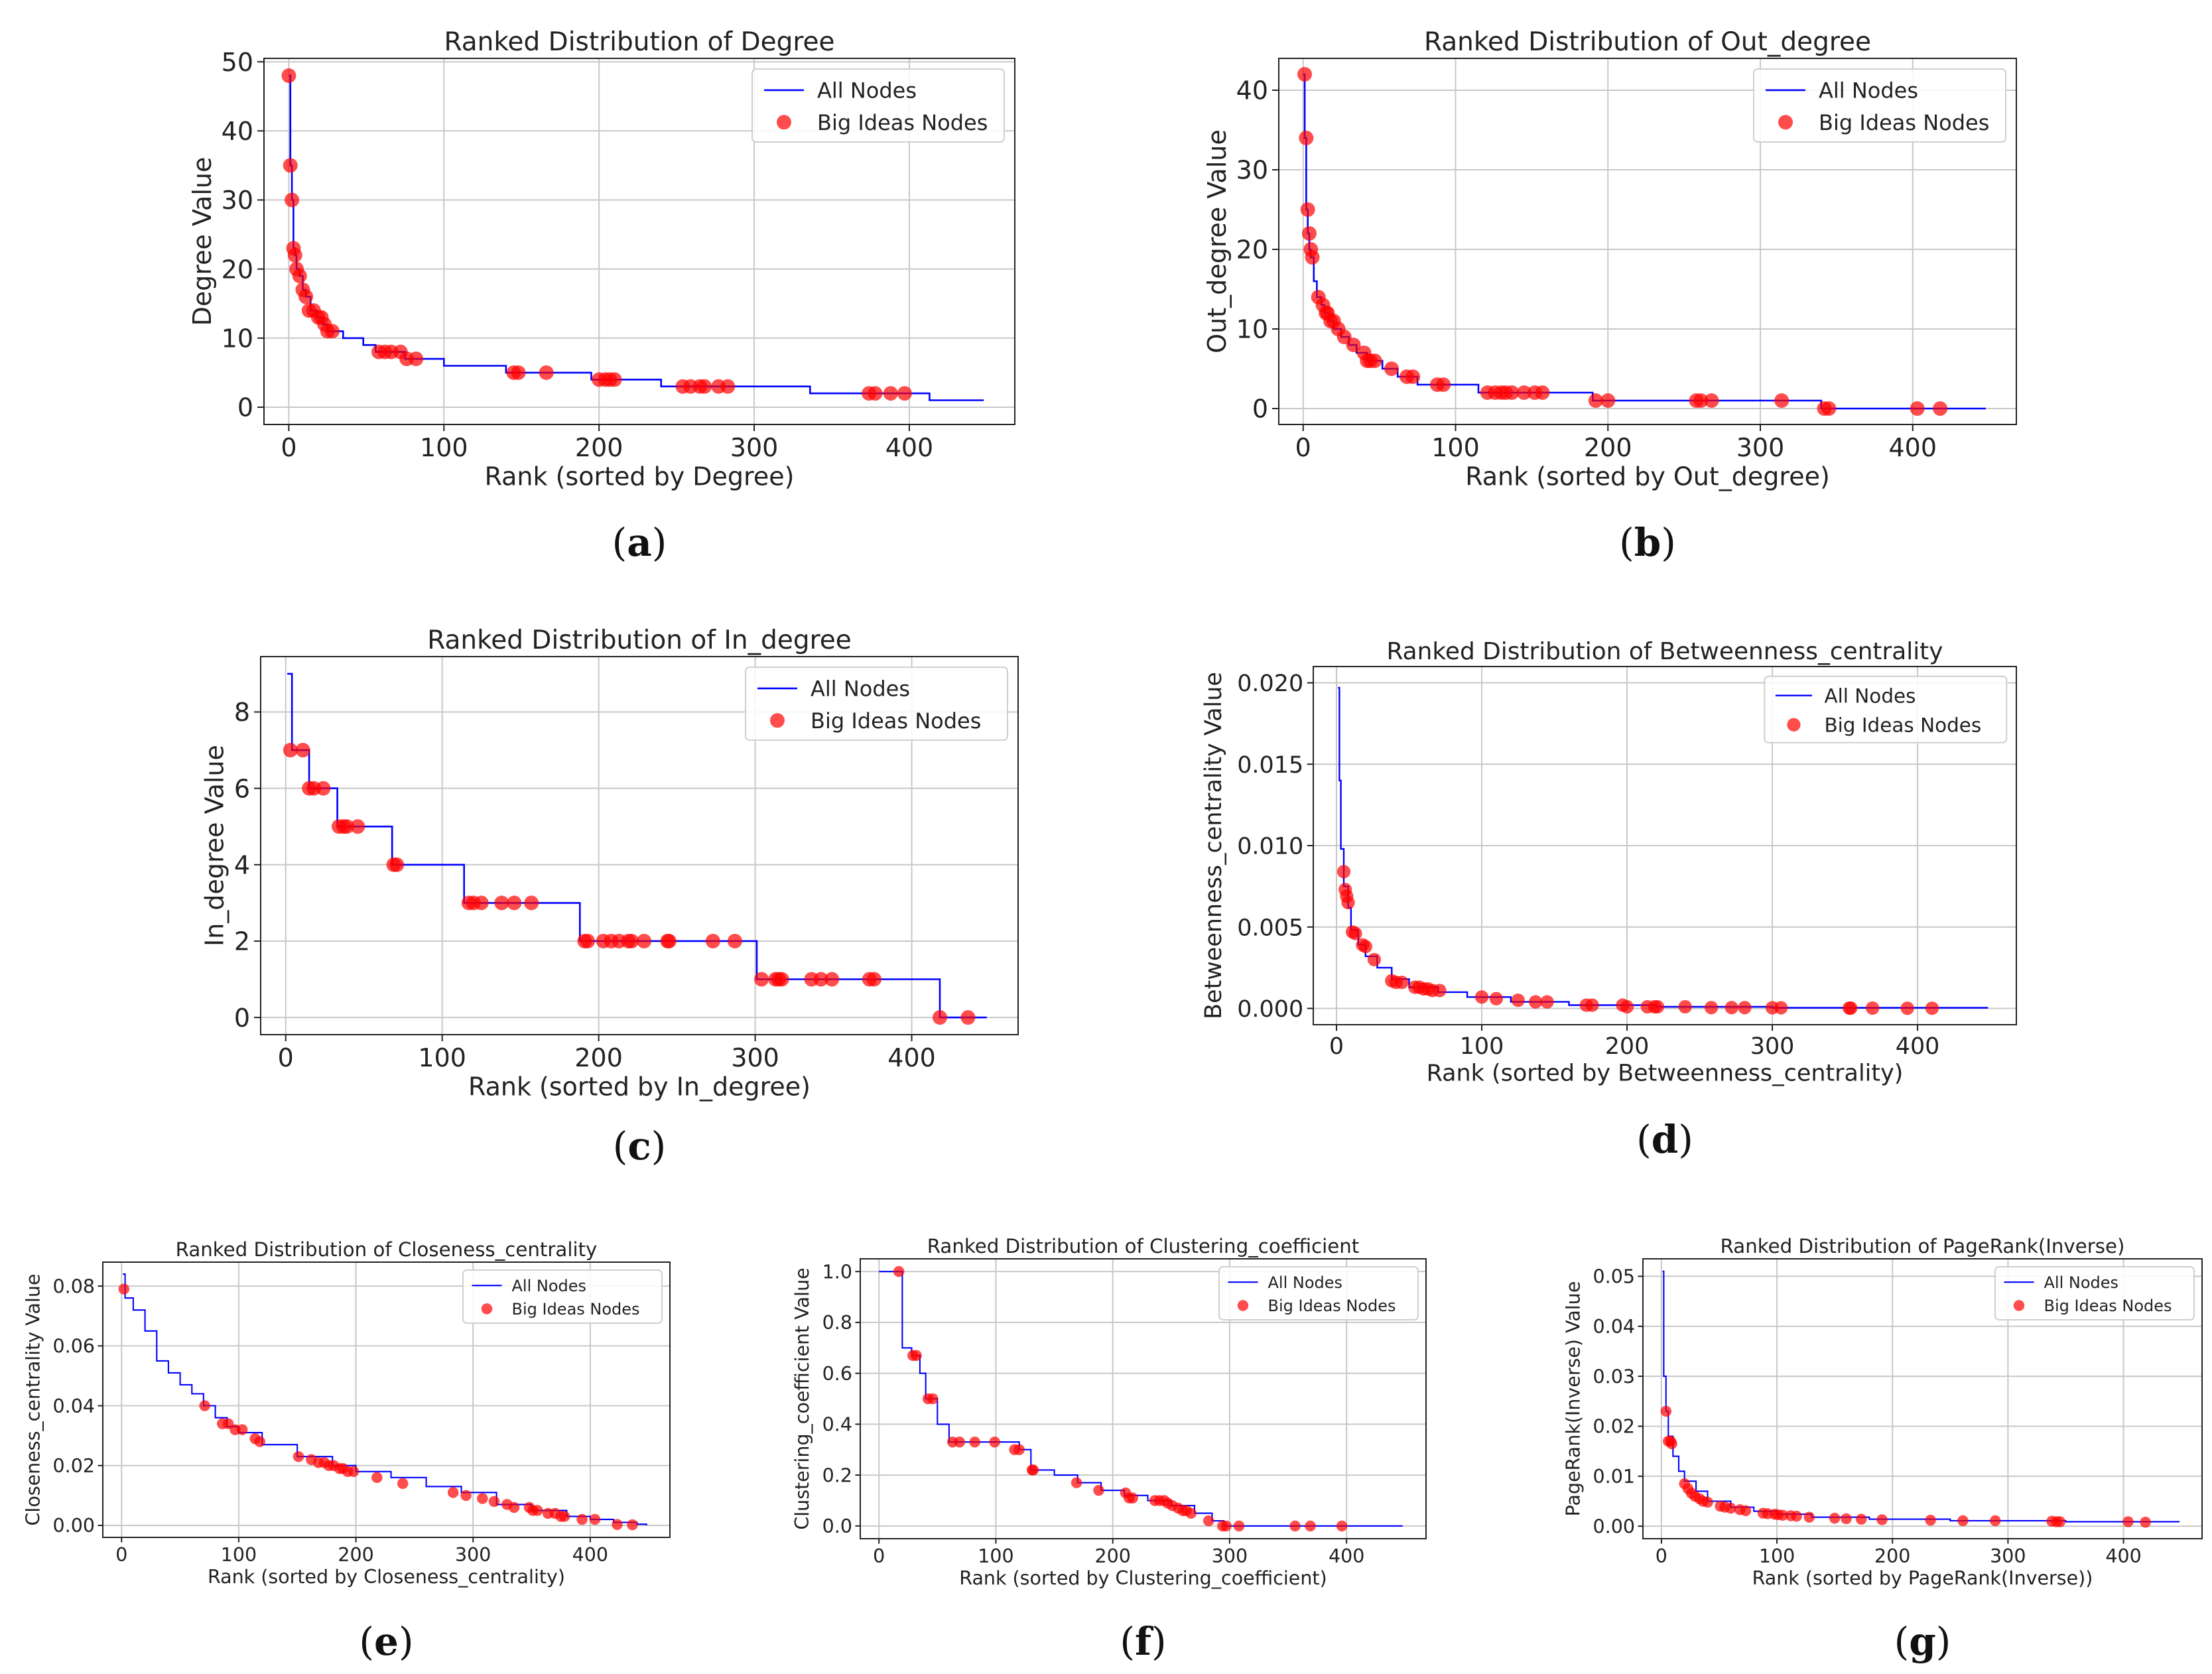 This screenshot has width=2212, height=1674. What do you see at coordinates (1614, 1327) in the screenshot?
I see `y-tick-label: 0.04` at bounding box center [1614, 1327].